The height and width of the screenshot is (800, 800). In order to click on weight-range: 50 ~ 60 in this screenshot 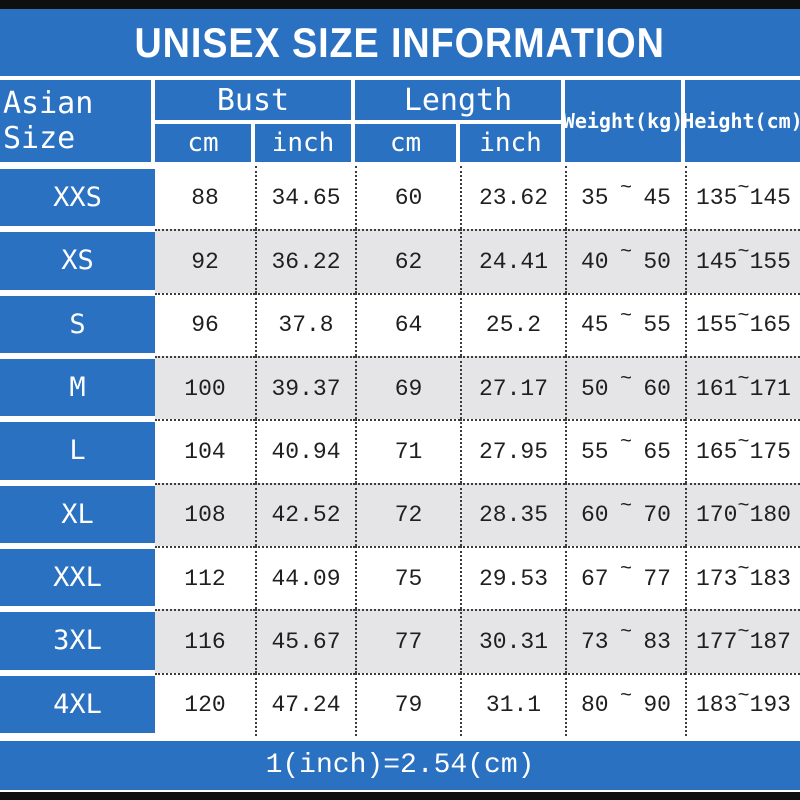, I will do `click(625, 387)`.